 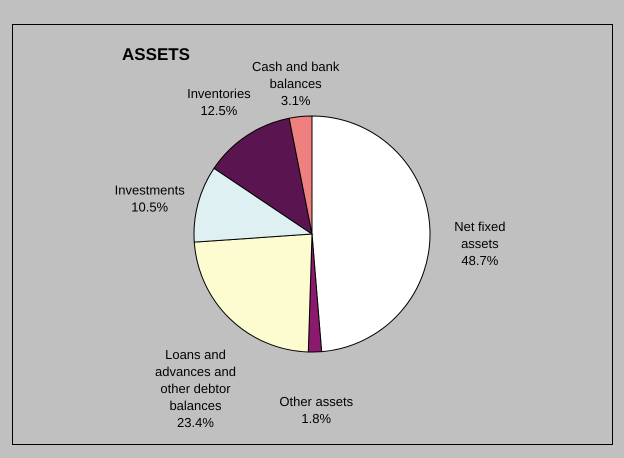 What do you see at coordinates (480, 260) in the screenshot?
I see `data-label: 48.7%` at bounding box center [480, 260].